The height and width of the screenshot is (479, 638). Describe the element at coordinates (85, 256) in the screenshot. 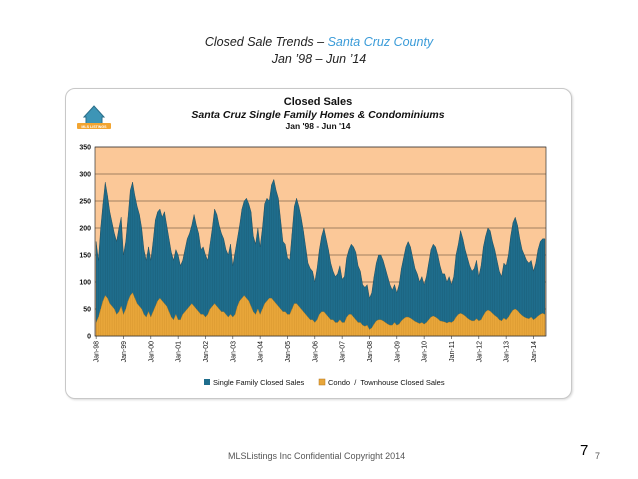

I see `y-tick-label: 150` at that location.